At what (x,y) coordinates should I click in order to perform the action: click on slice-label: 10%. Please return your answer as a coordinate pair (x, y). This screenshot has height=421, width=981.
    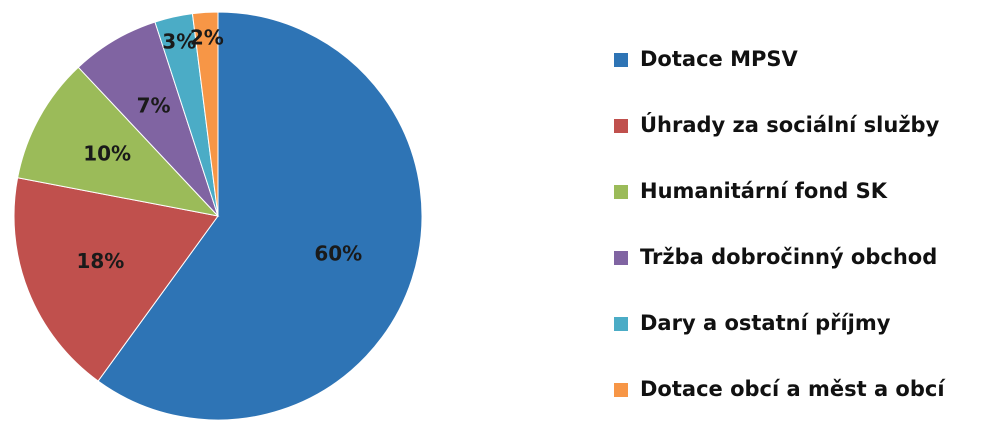
    Looking at the image, I should click on (107, 154).